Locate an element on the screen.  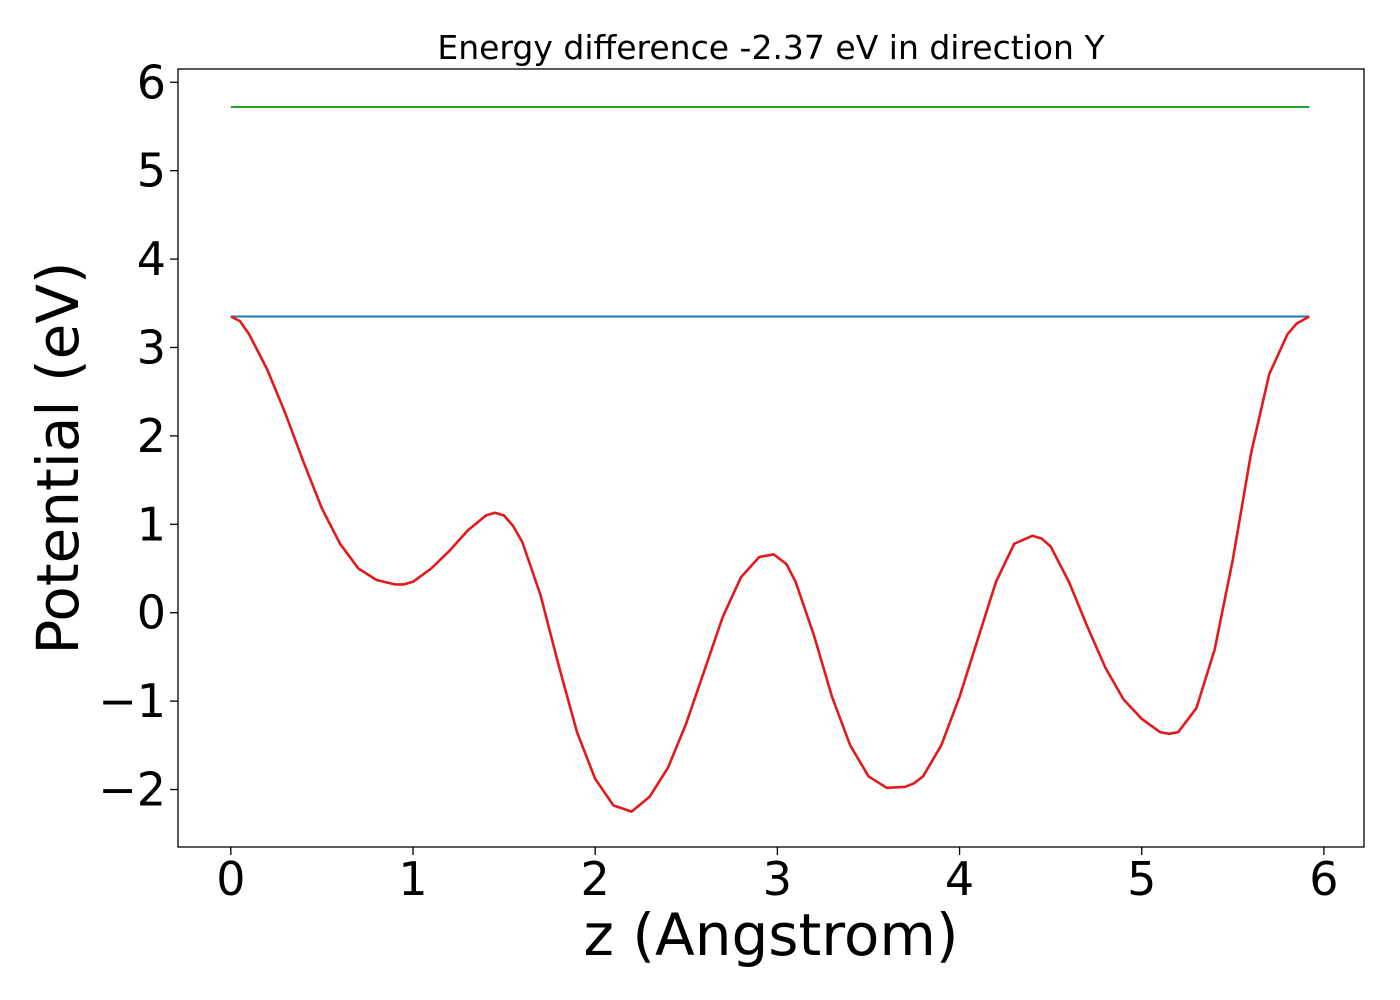
x-tick-label: 0 is located at coordinates (230, 879).